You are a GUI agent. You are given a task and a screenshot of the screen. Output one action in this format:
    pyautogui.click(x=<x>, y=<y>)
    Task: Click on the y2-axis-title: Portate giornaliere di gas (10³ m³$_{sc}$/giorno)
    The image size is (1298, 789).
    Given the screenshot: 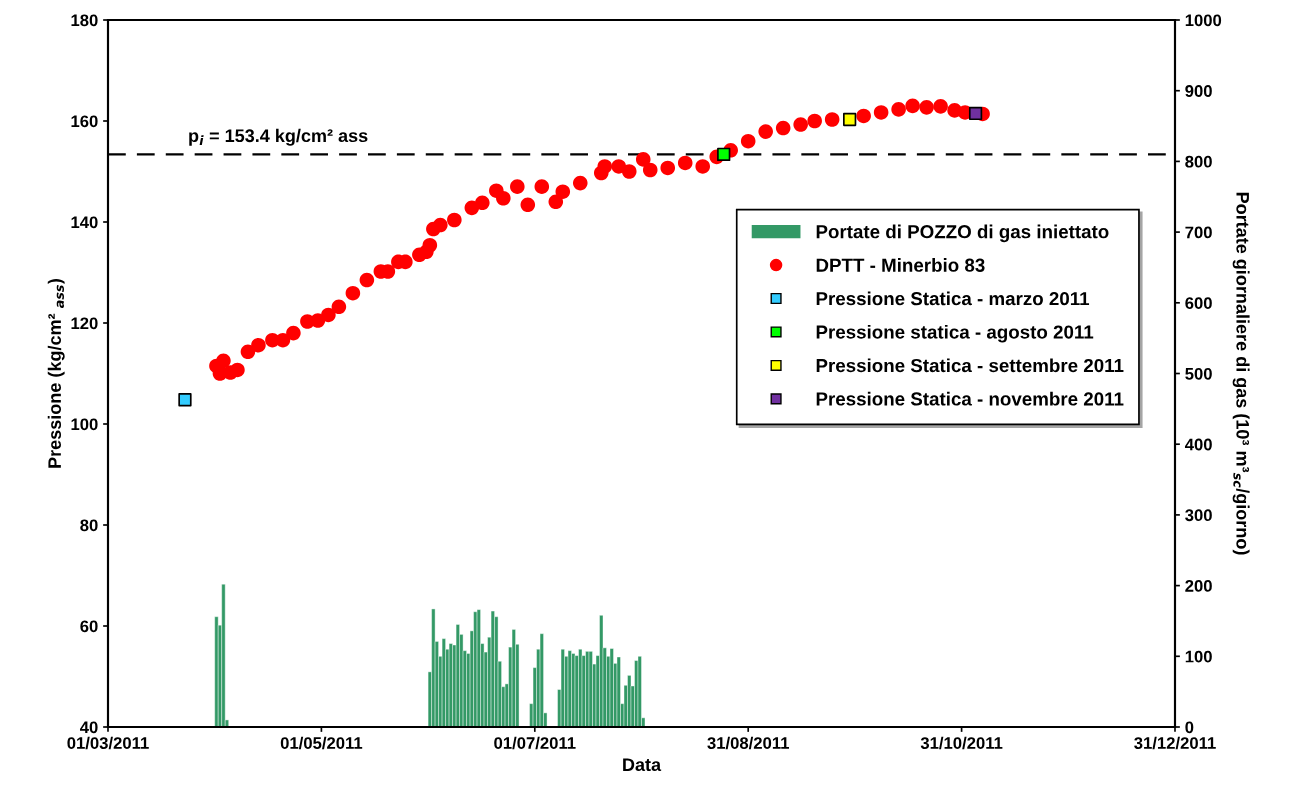 What is the action you would take?
    pyautogui.click(x=1241, y=373)
    